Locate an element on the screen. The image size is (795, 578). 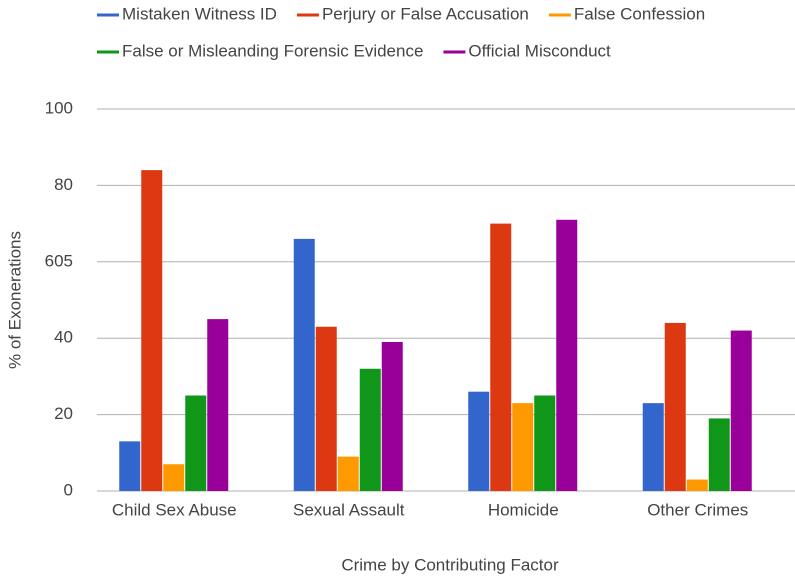
y-tick-label: 605 is located at coordinates (59, 260).